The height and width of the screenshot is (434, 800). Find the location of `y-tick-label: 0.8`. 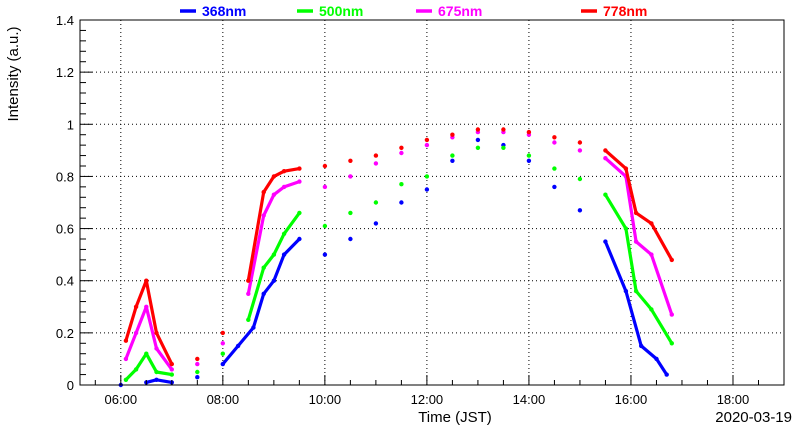

y-tick-label: 0.8 is located at coordinates (65, 176).